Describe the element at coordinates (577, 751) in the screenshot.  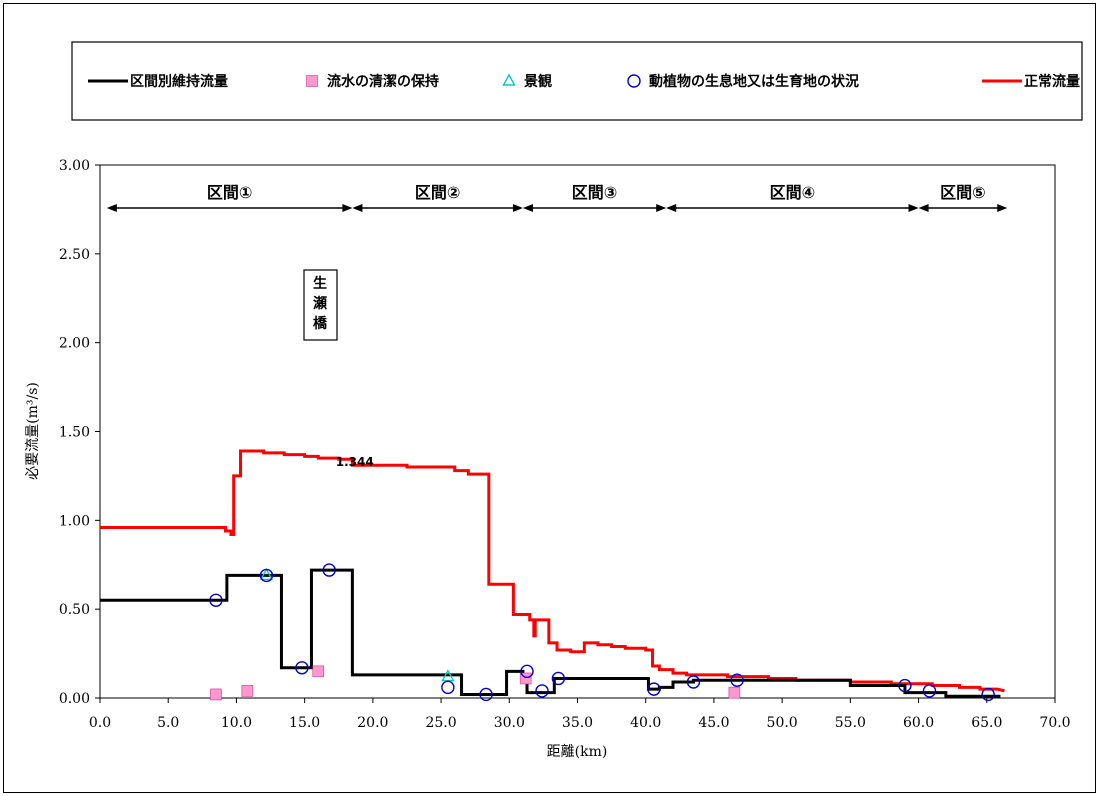
I see `x-axis-title: 距離(km)` at that location.